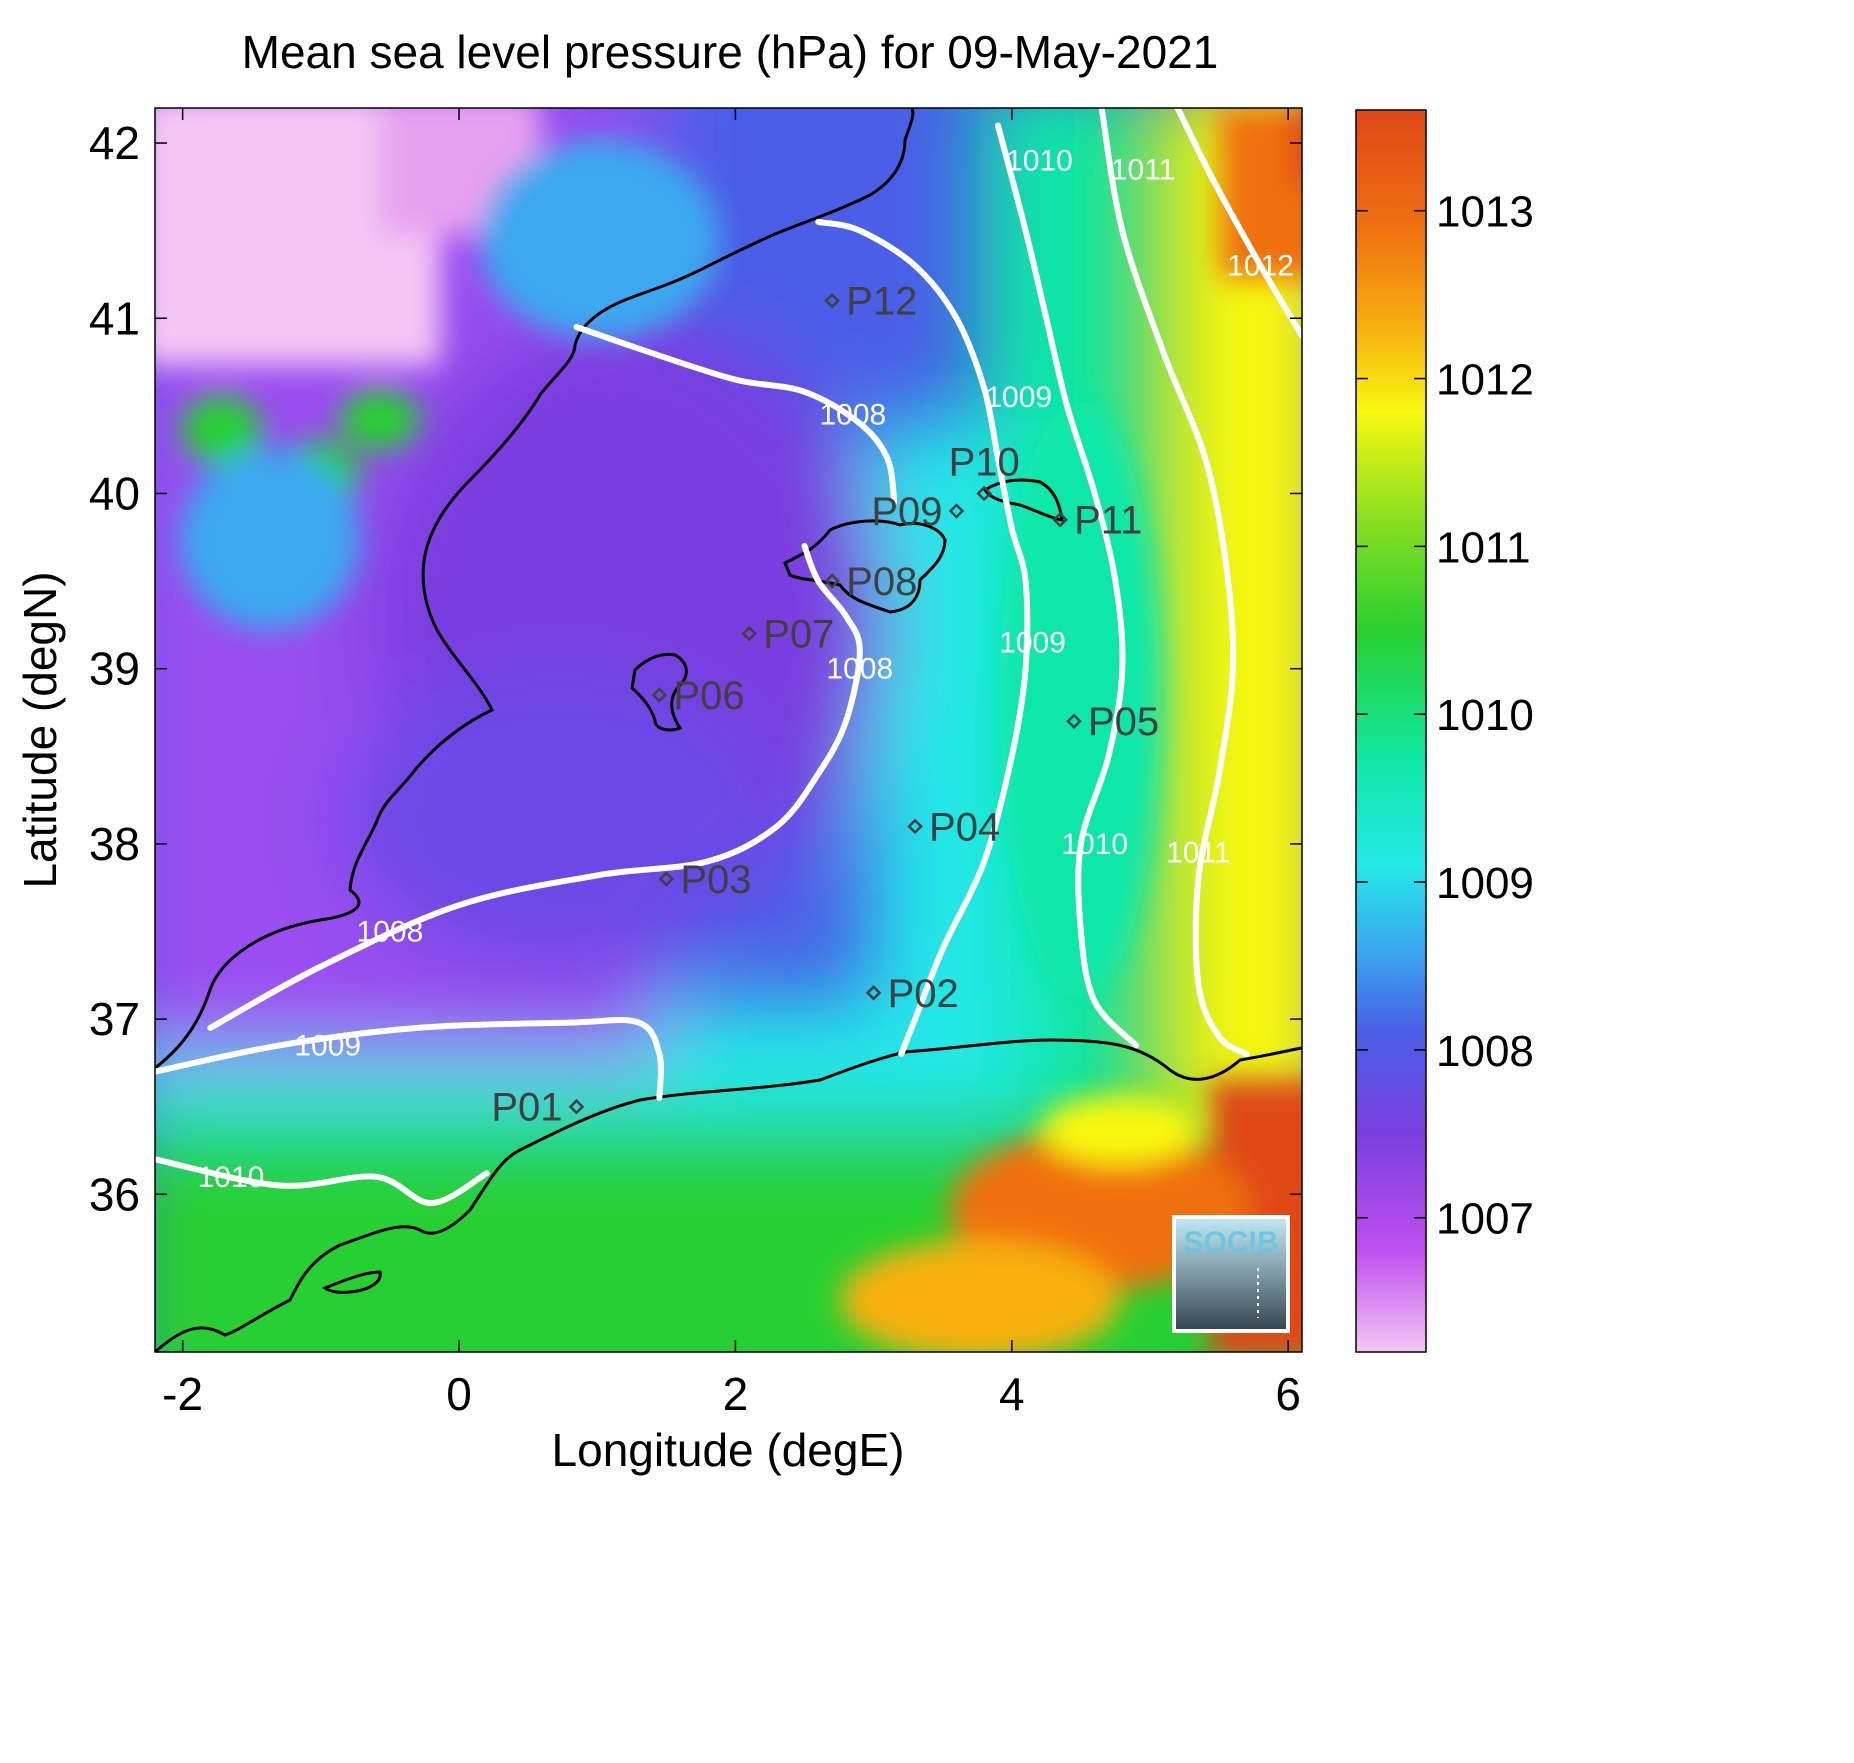  What do you see at coordinates (1108, 521) in the screenshot?
I see `station-label: P11` at bounding box center [1108, 521].